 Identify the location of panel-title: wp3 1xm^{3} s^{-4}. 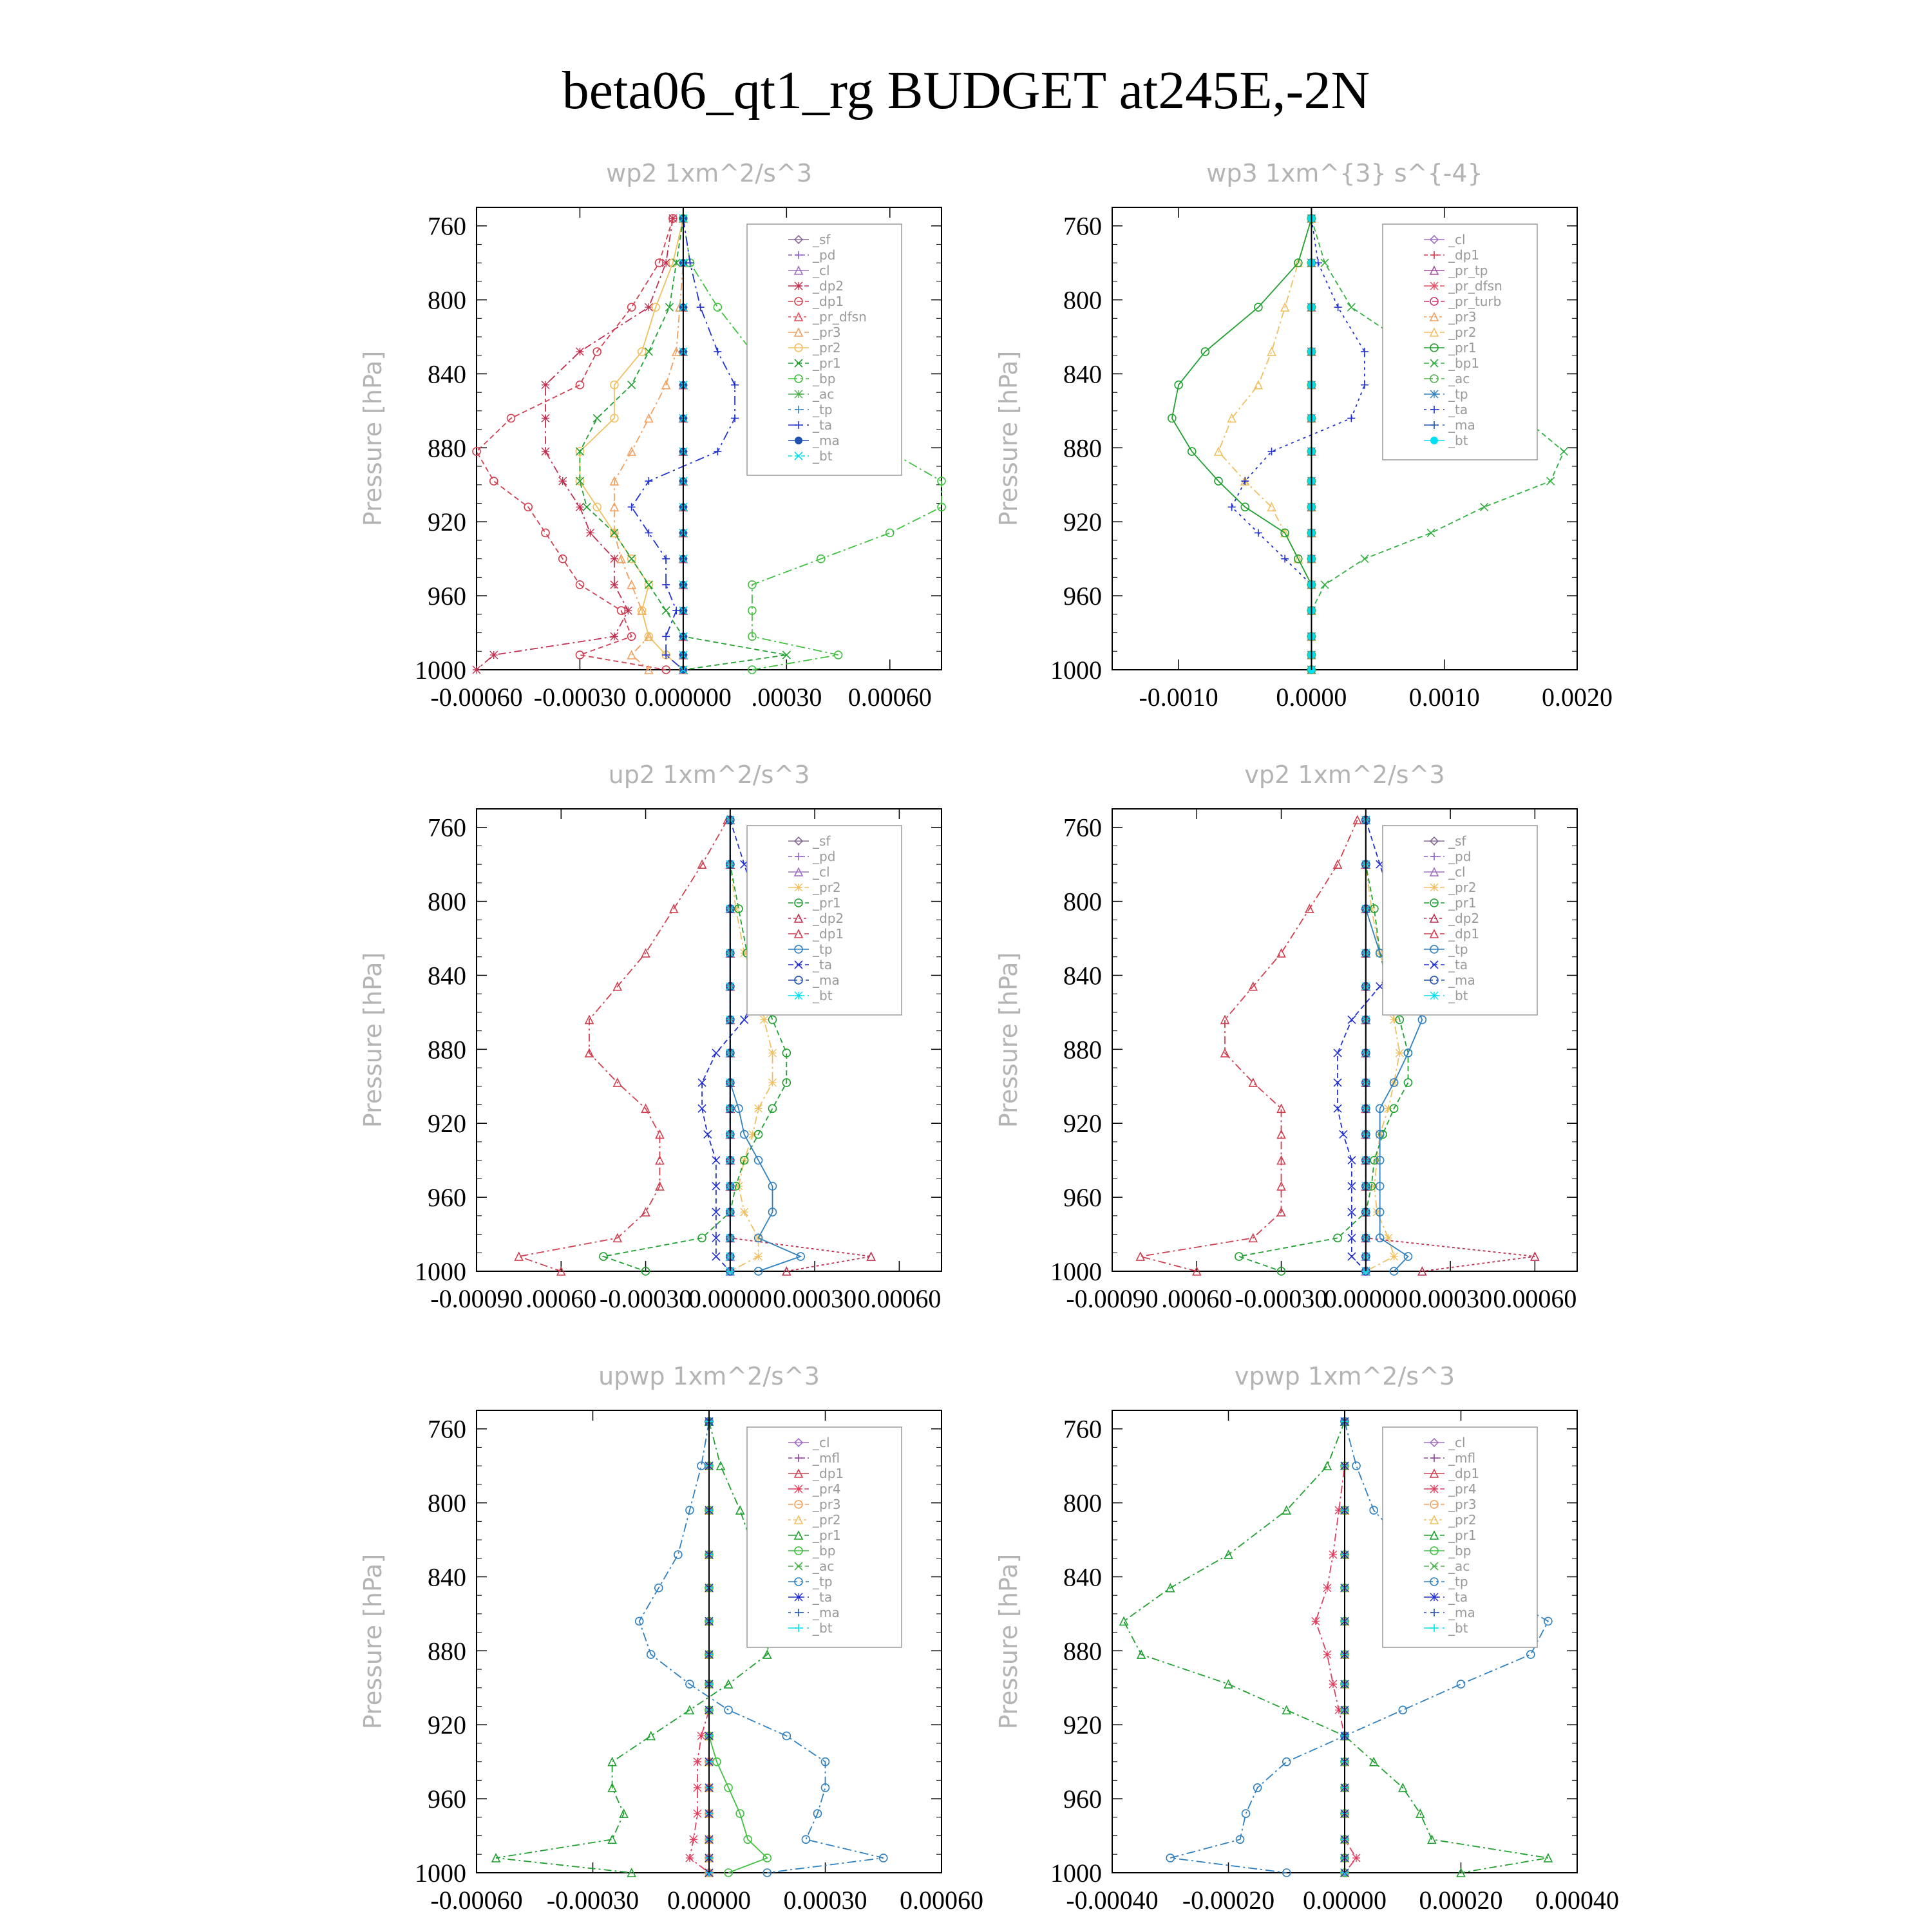
(1344, 173).